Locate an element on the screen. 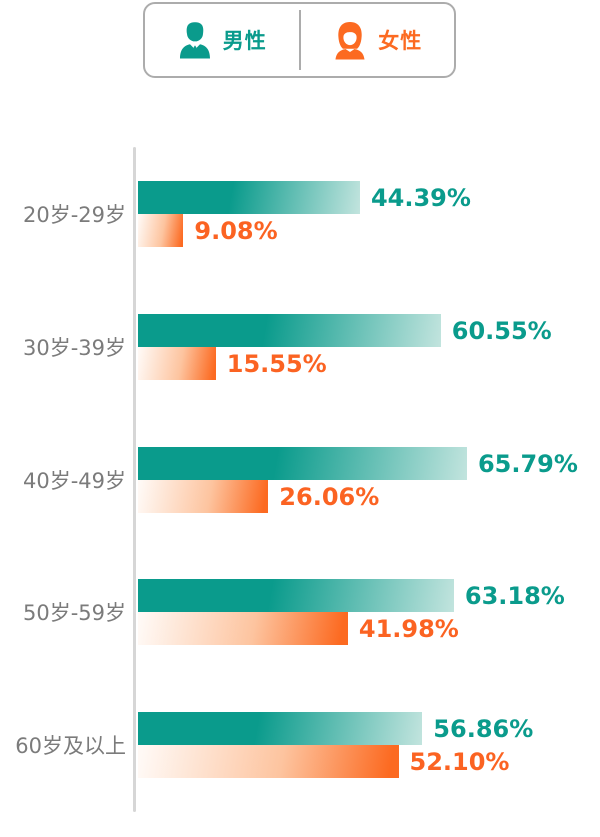 This screenshot has width=600, height=837. female-bar-row: 15.55% is located at coordinates (345, 363).